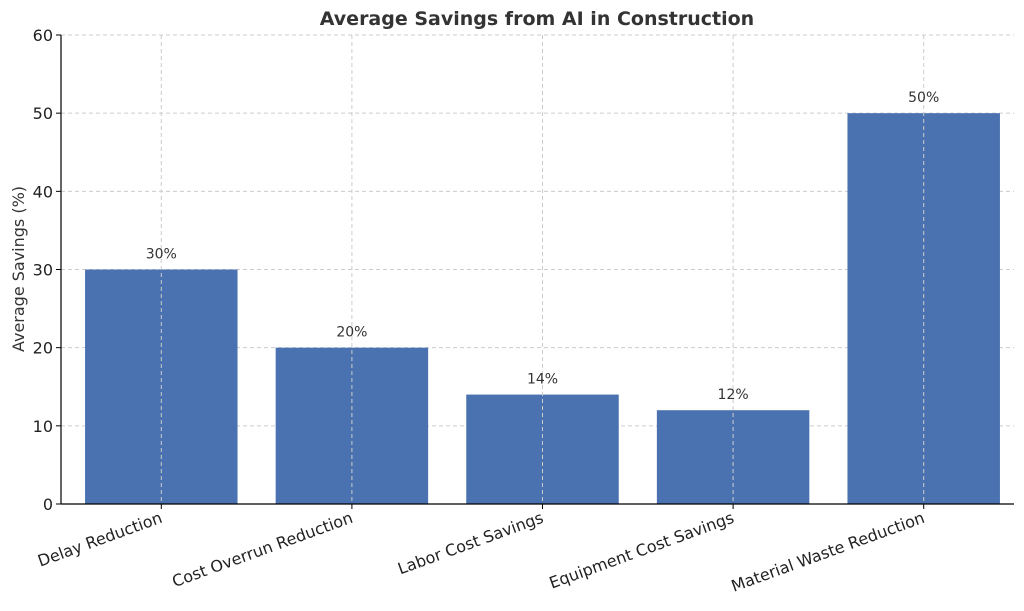 This screenshot has height=611, width=1024. I want to click on y-tick-label: 20, so click(43, 348).